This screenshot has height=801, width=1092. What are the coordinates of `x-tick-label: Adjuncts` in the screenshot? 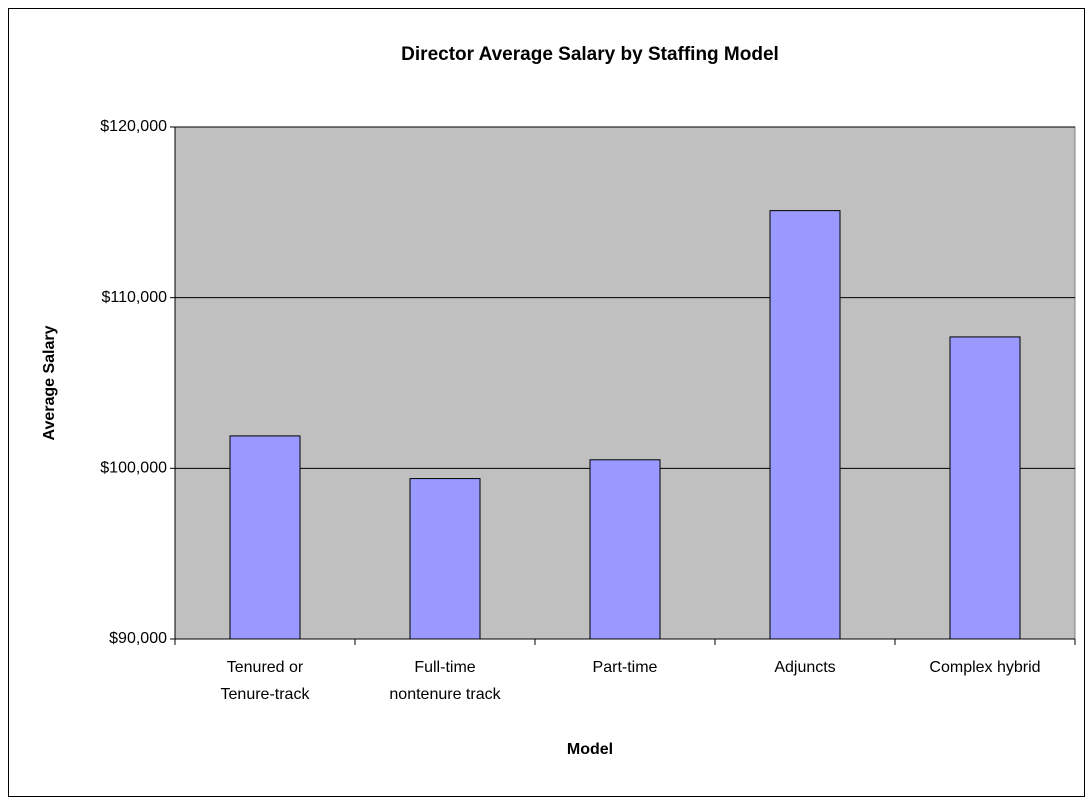 It's located at (805, 667).